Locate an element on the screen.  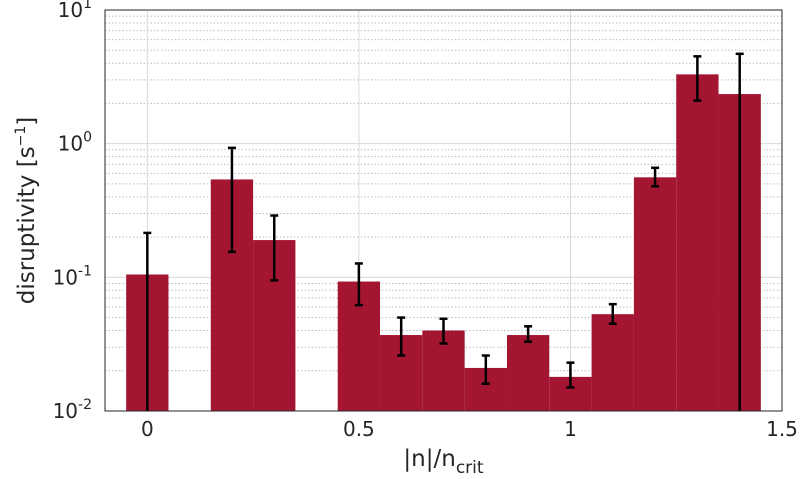
y-tick-label: 10⁻² is located at coordinates (72, 410).